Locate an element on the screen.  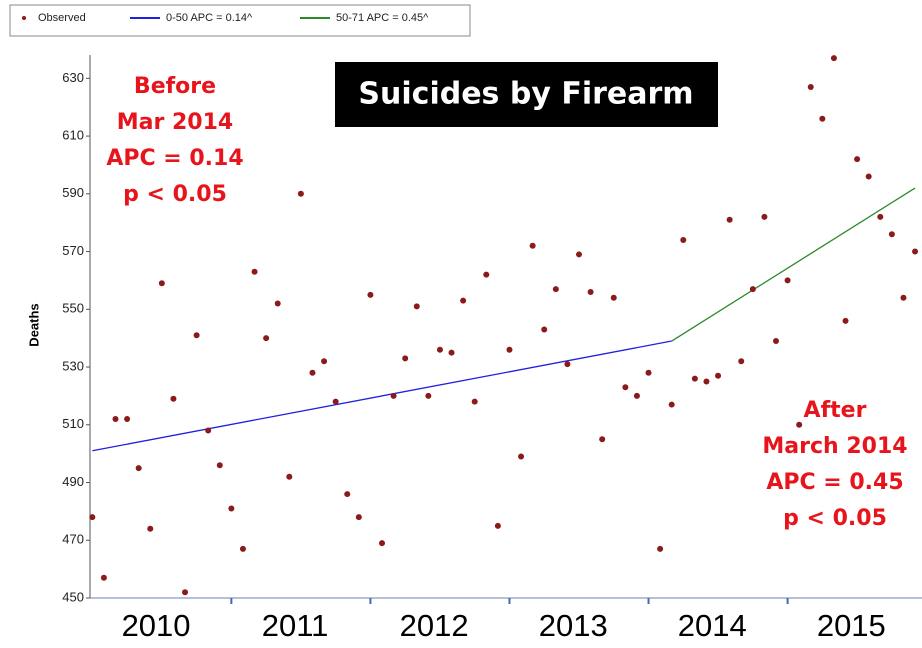
y-tick-label: 610 is located at coordinates (73, 135).